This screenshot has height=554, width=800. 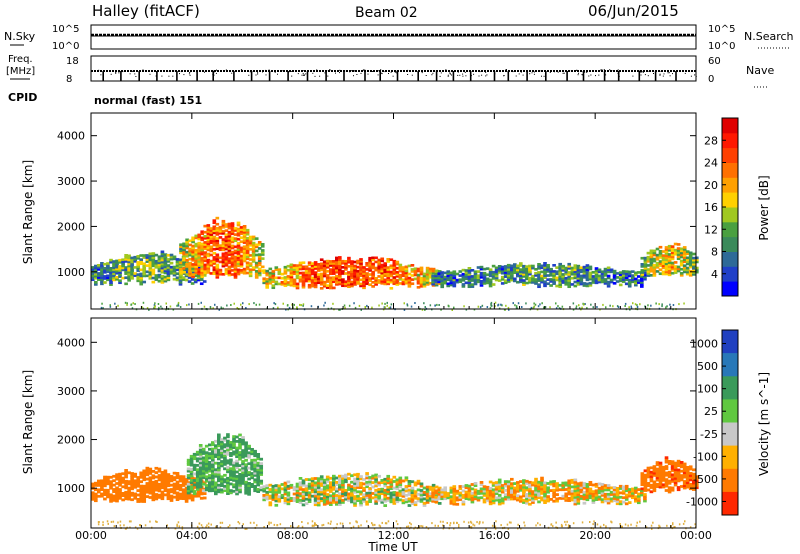 I want to click on colorbar-tick-label: 12, so click(x=711, y=229).